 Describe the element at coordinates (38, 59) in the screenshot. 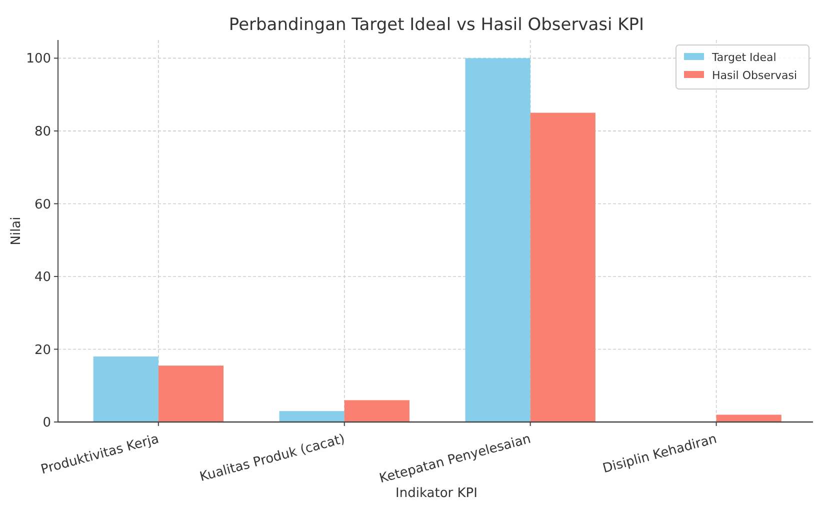

I see `y-tick-label: 100` at that location.